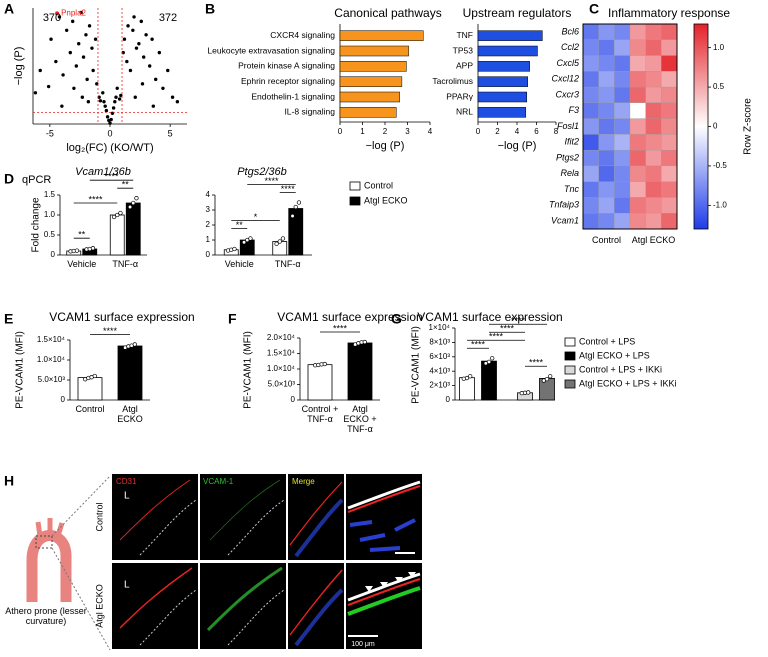 This screenshot has height=657, width=768. I want to click on y-tick-label: 1.5×10⁴, so click(51, 339).